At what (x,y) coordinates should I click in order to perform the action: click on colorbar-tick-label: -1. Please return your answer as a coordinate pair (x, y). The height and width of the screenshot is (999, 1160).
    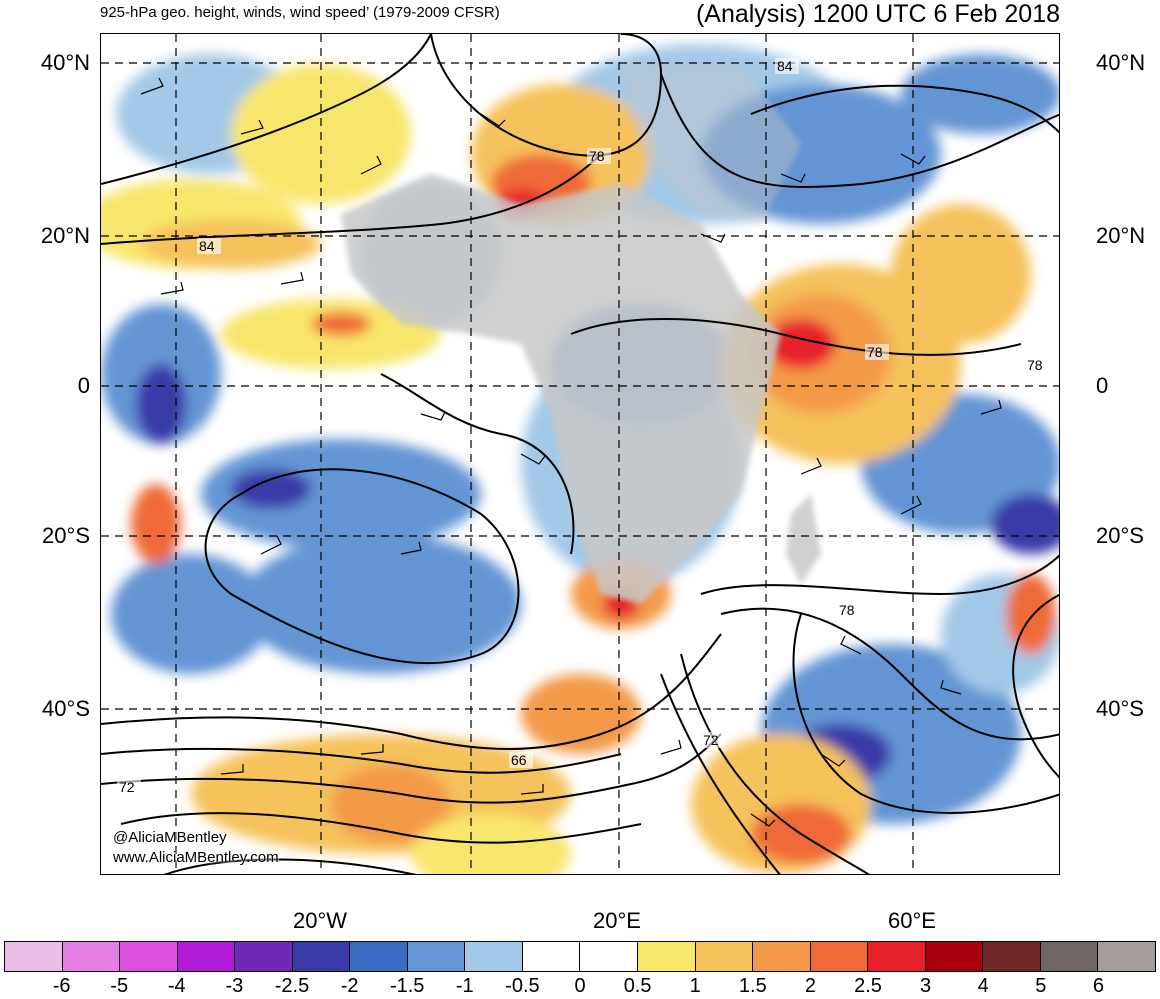
    Looking at the image, I should click on (464, 986).